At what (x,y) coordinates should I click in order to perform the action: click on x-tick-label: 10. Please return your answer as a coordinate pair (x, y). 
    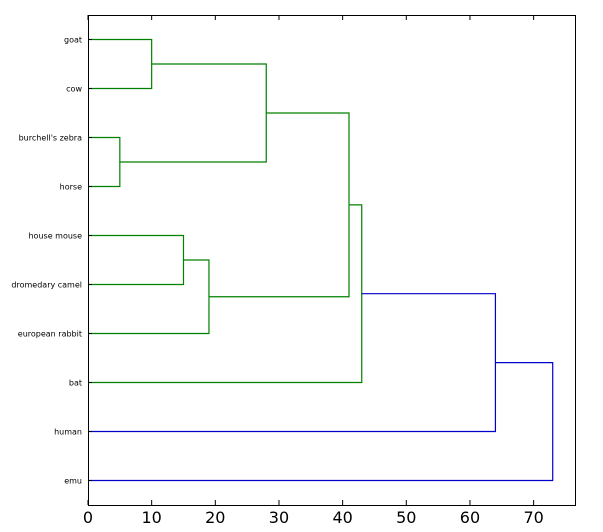
    Looking at the image, I should click on (151, 517).